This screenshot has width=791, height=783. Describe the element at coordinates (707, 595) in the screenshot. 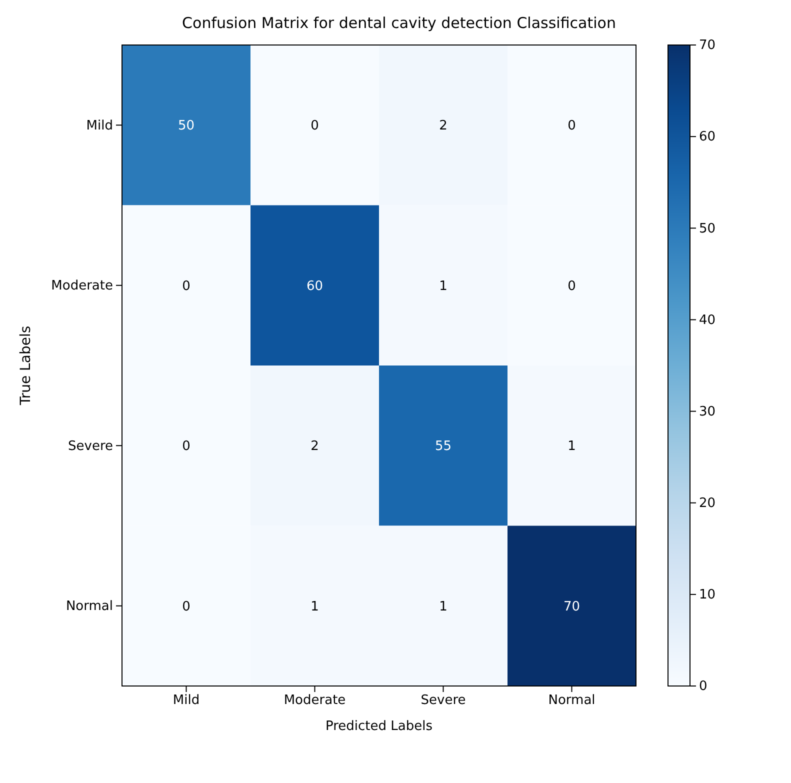

I see `color-bar-label: 10` at that location.